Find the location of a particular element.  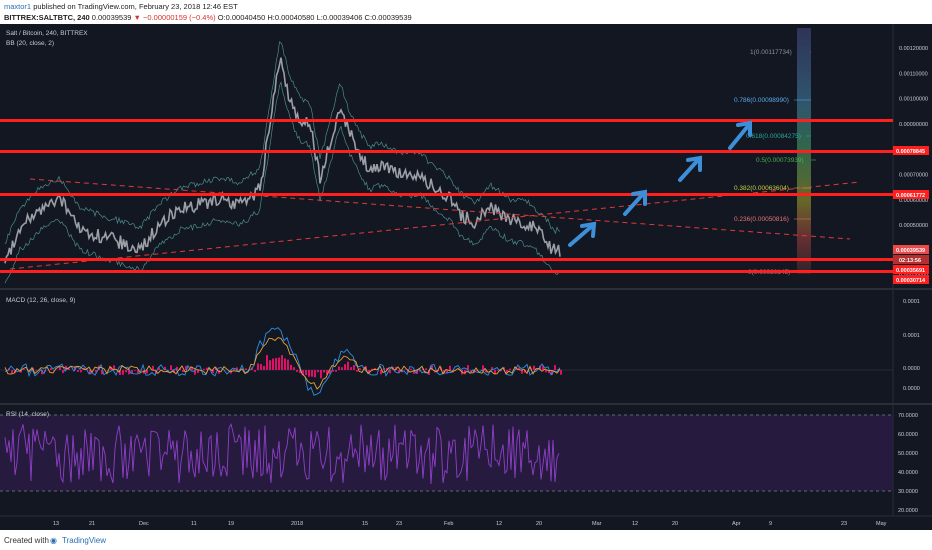

time-axis-label: Mar is located at coordinates (597, 524).